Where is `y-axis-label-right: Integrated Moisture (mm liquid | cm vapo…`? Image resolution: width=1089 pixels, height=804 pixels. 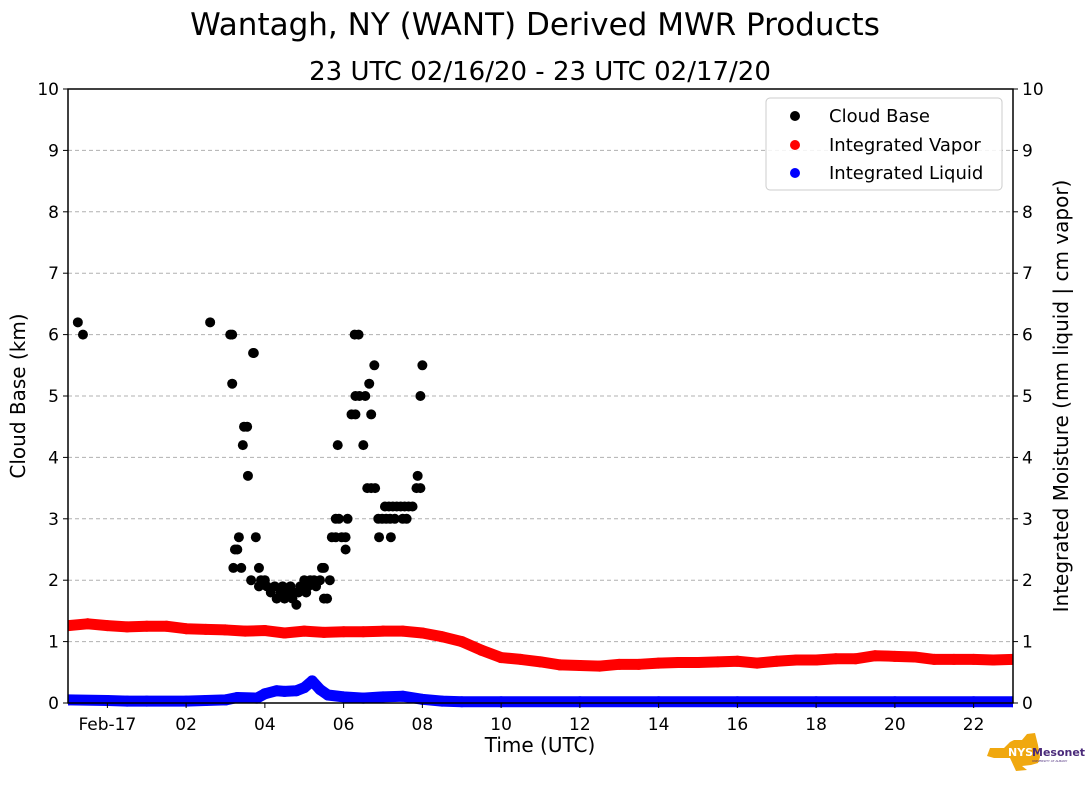
y-axis-label-right: Integrated Moisture (mm liquid | cm vapo… is located at coordinates (1061, 396).